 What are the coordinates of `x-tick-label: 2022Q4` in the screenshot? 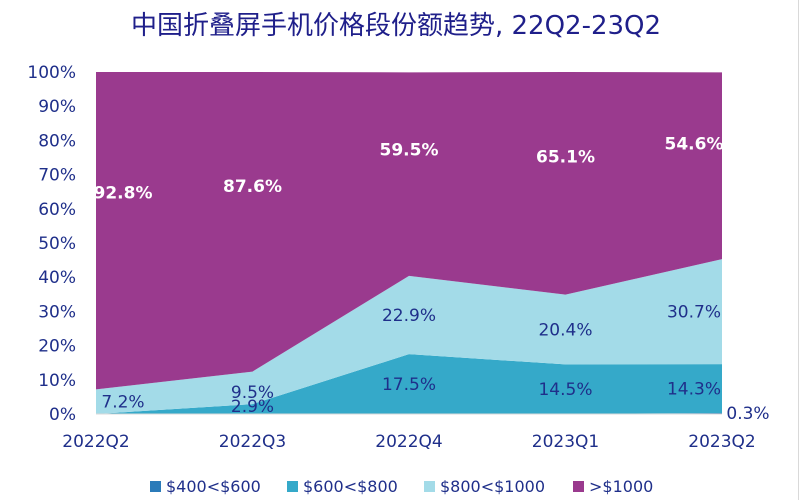 It's located at (408, 442).